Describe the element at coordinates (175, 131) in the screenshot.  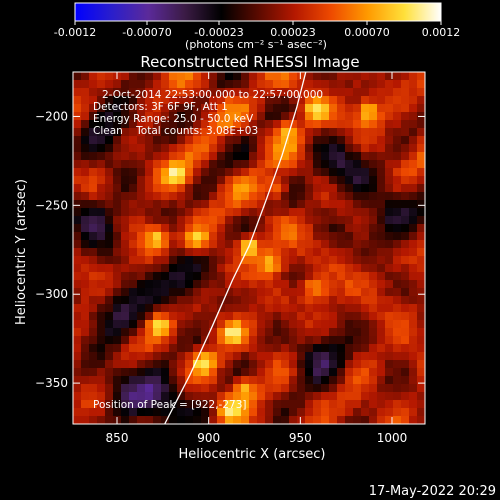
I see `info-line-clean: Clean Total counts: 3.08E+03` at that location.